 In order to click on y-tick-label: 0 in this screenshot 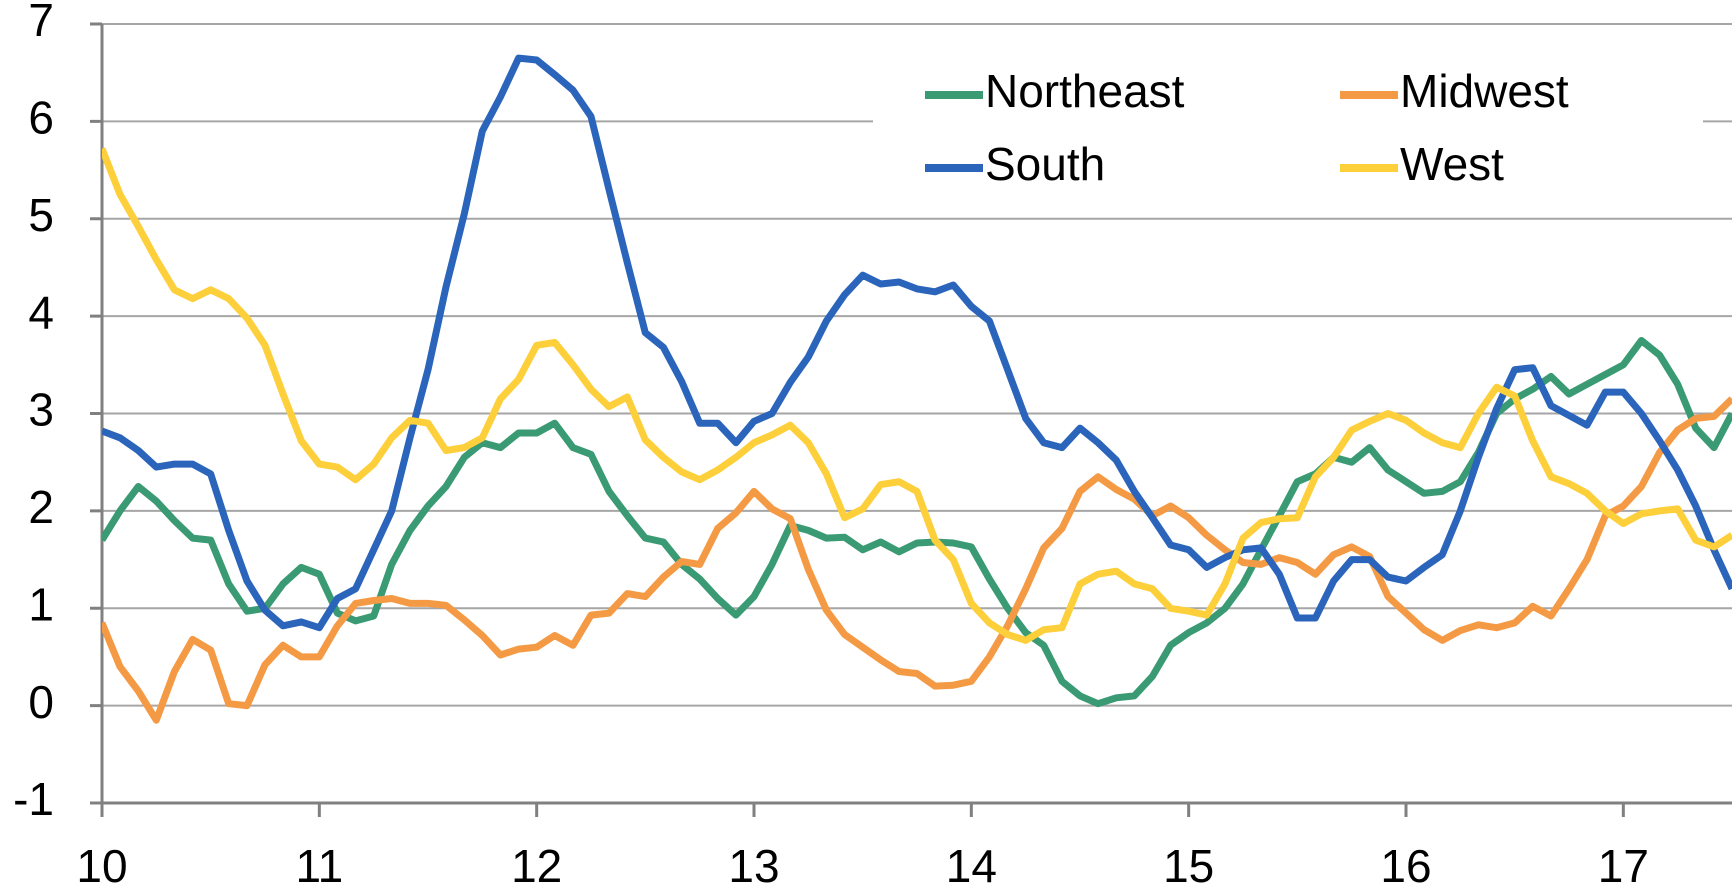, I will do `click(41, 702)`.